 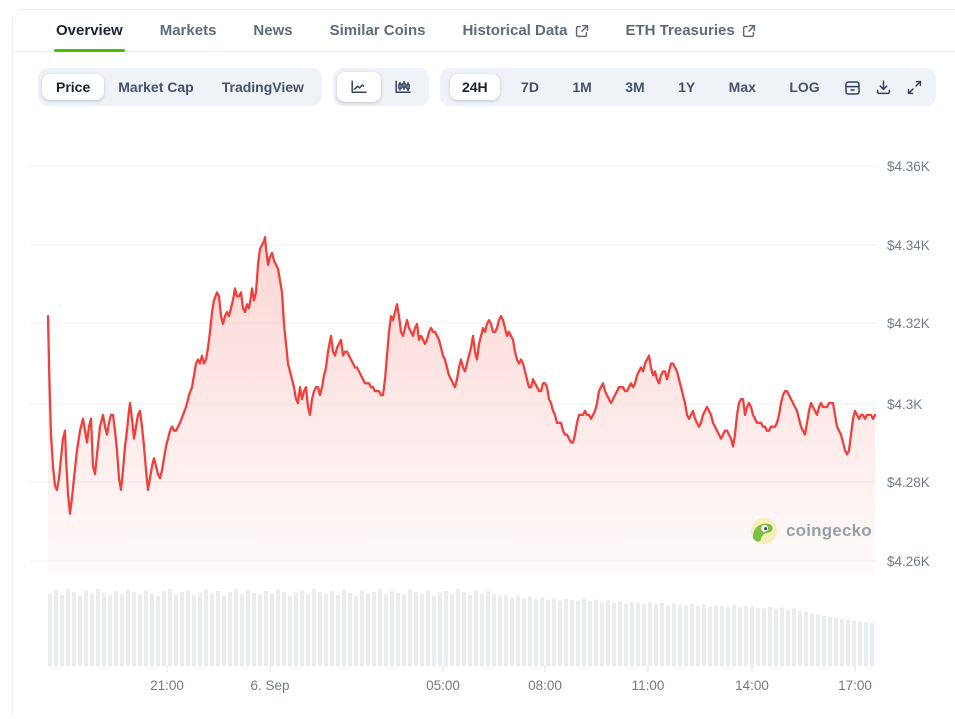 I want to click on fullscreen-button, so click(x=915, y=87).